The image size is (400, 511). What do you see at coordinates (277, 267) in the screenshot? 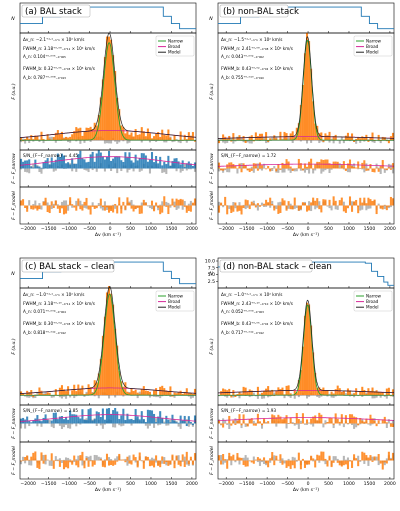
I see `panel-title: (d) non-BAL stack – clean` at bounding box center [277, 267].